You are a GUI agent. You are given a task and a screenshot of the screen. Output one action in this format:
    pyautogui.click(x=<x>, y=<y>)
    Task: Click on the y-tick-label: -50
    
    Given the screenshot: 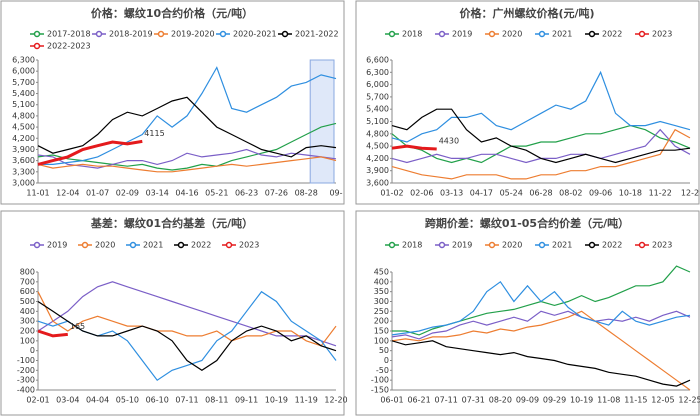 What is the action you would take?
    pyautogui.click(x=382, y=370)
    